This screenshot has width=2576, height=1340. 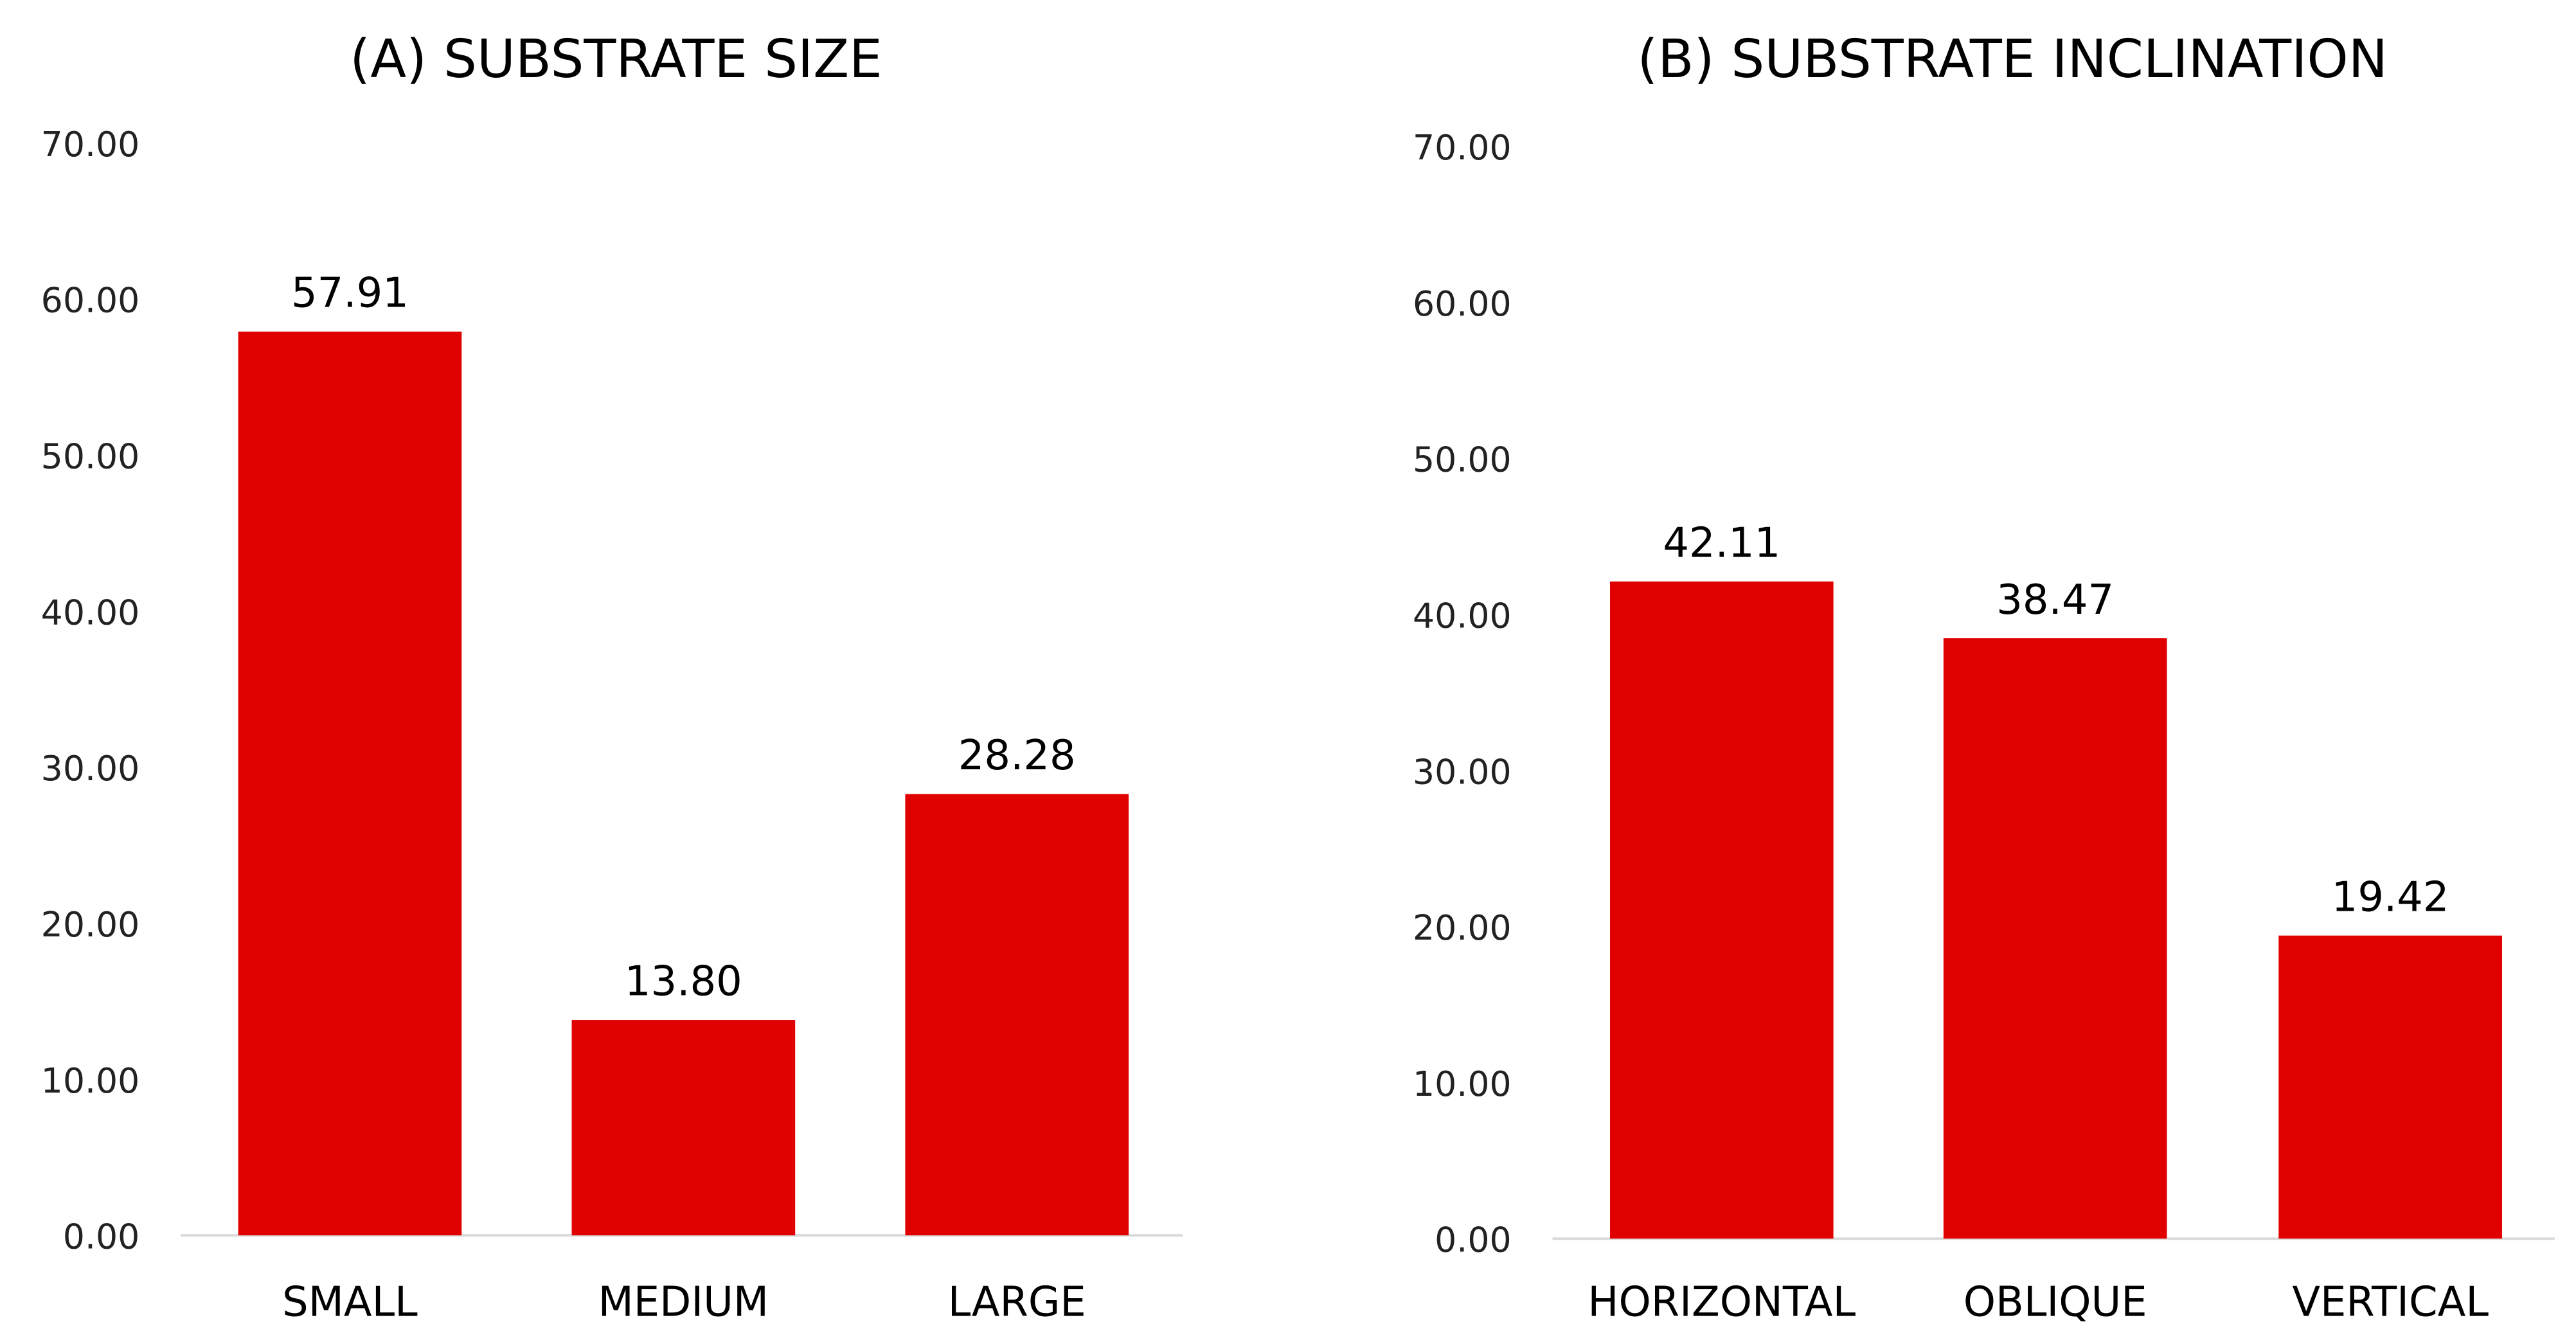 I want to click on x-category-label: LARGE, so click(x=1017, y=1302).